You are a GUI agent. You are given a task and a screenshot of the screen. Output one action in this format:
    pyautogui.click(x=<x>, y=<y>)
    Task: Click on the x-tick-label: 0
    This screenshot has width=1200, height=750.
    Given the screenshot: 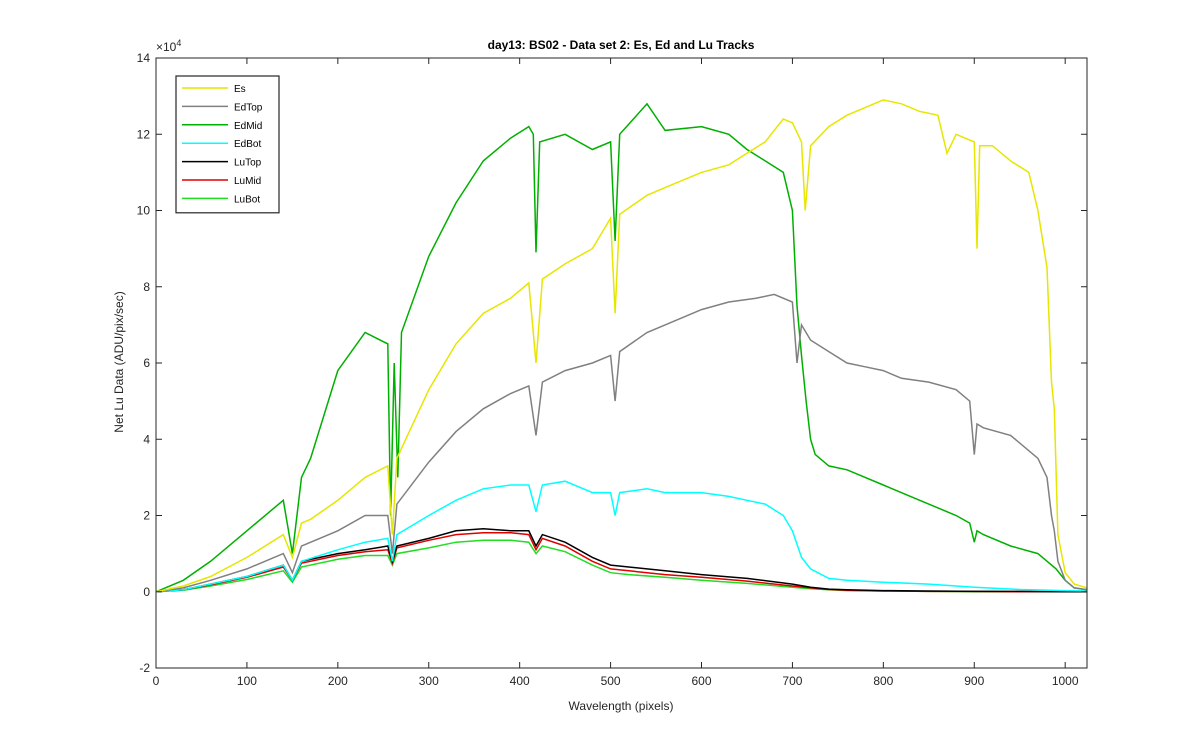 What is the action you would take?
    pyautogui.click(x=156, y=681)
    